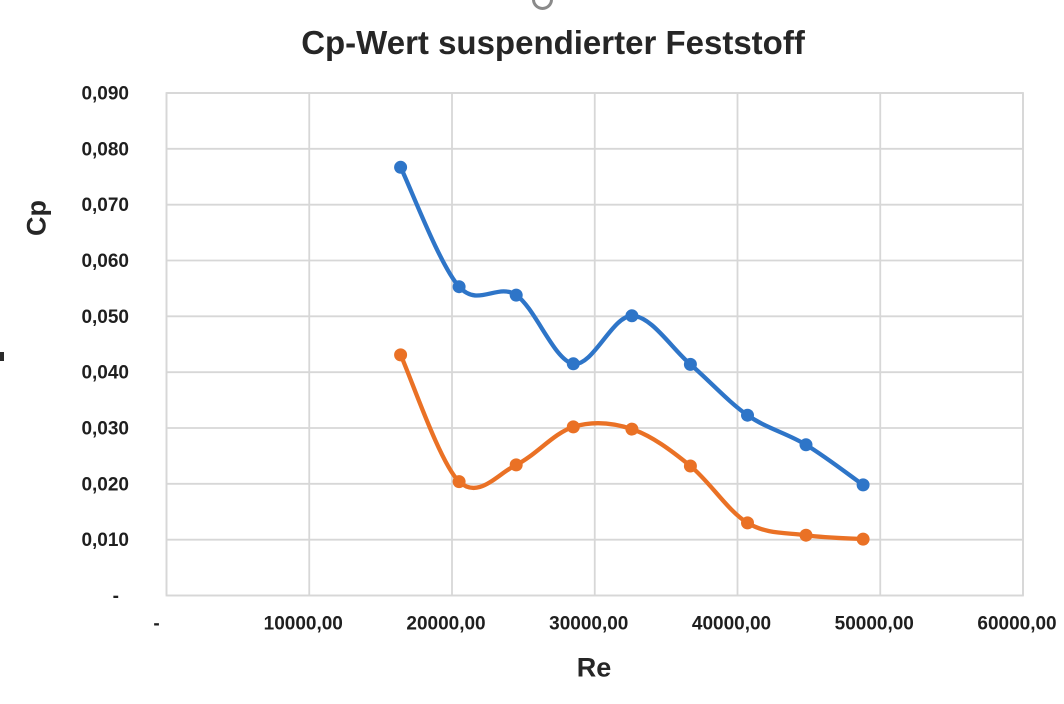 This screenshot has width=1064, height=704. What do you see at coordinates (105, 317) in the screenshot?
I see `y-tick-label: 0,050` at bounding box center [105, 317].